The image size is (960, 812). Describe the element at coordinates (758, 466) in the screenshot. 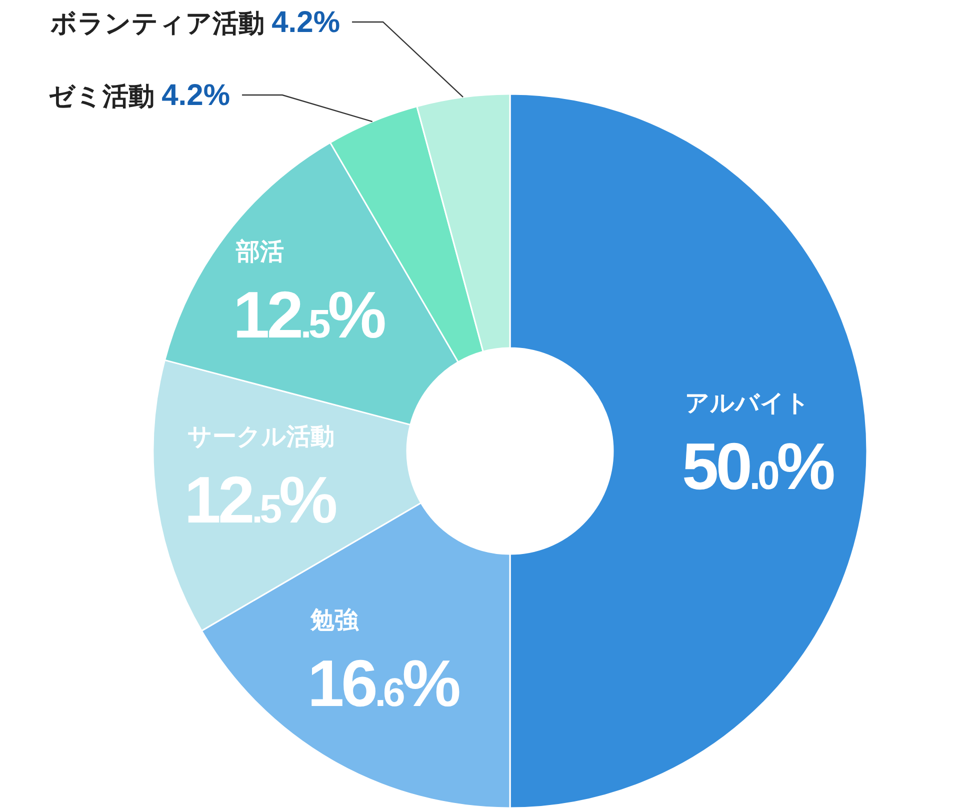

I see `data-label: 50.0%` at that location.